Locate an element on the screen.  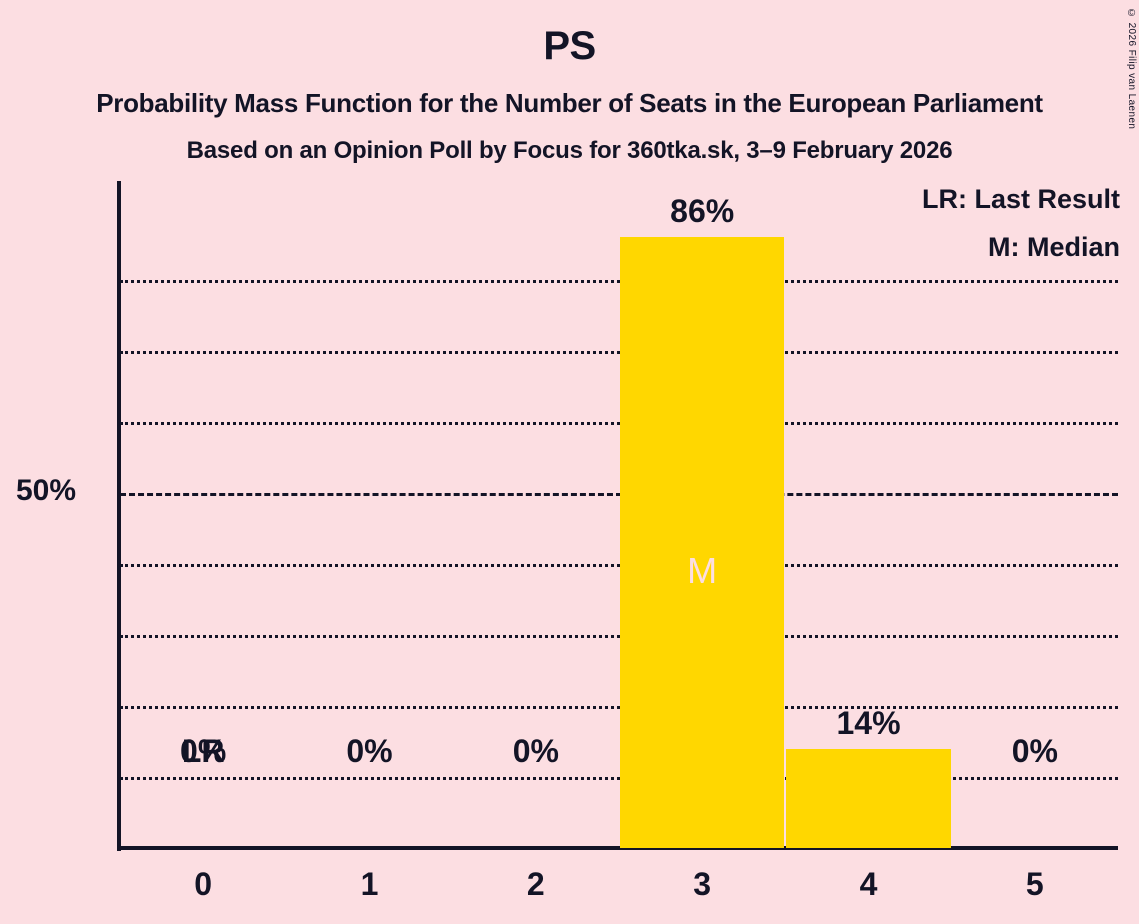
x-tick-1: 1 is located at coordinates (369, 884).